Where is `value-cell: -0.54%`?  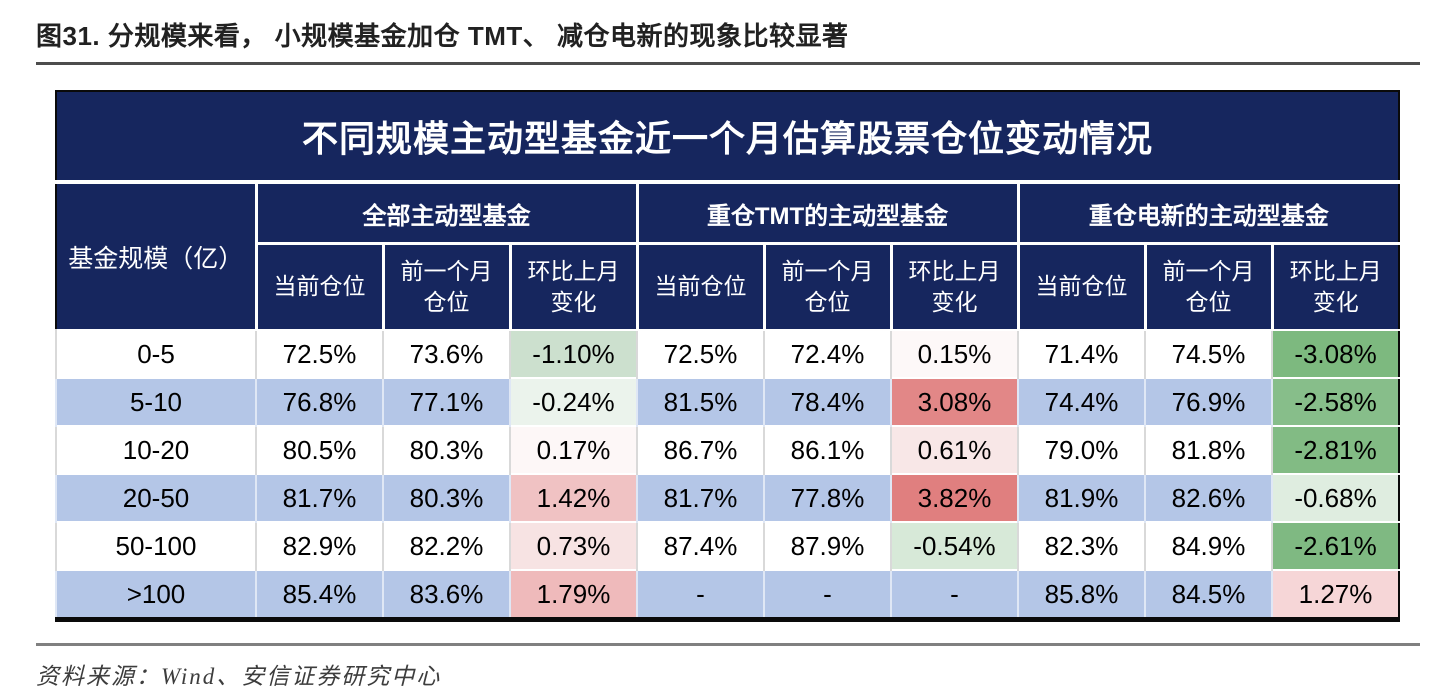 value-cell: -0.54% is located at coordinates (954, 545).